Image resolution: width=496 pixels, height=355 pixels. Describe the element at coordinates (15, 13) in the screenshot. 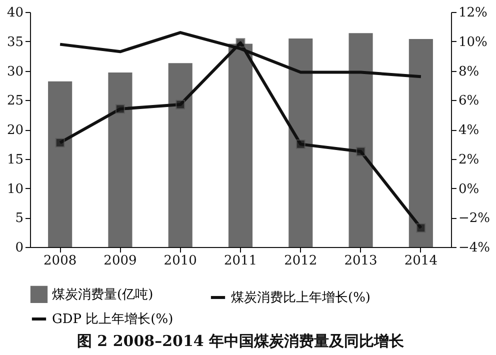

I see `y-tick-label: 40` at that location.